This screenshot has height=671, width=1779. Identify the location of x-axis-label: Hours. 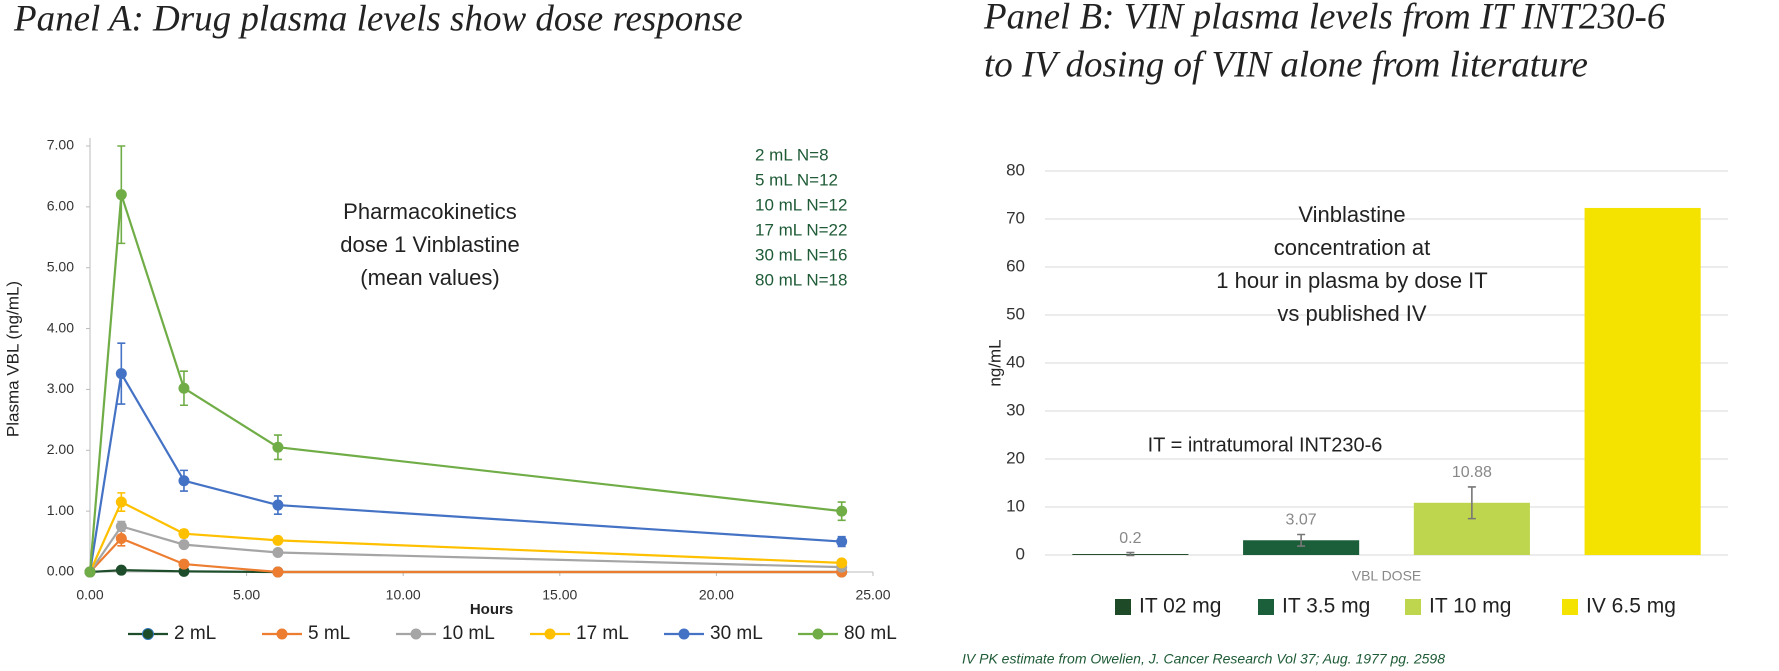
(491, 609).